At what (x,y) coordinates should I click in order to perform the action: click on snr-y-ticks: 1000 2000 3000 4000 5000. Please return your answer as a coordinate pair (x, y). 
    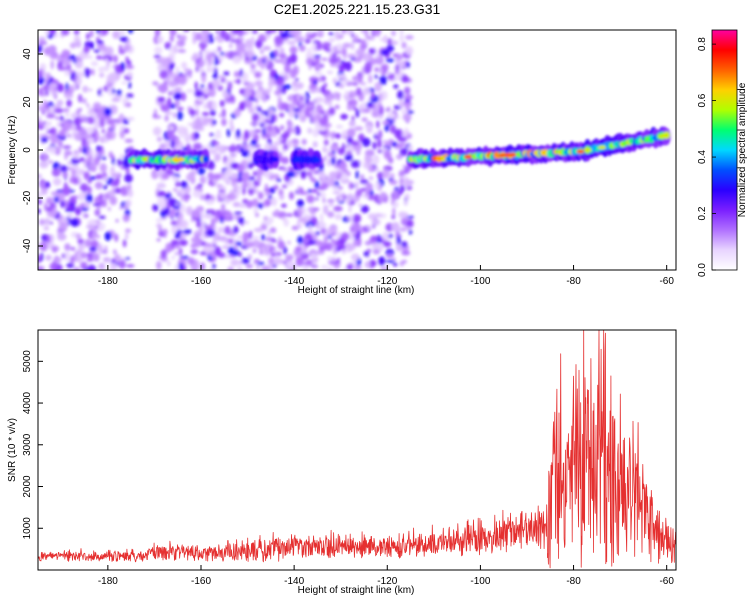
    Looking at the image, I should click on (32, 444).